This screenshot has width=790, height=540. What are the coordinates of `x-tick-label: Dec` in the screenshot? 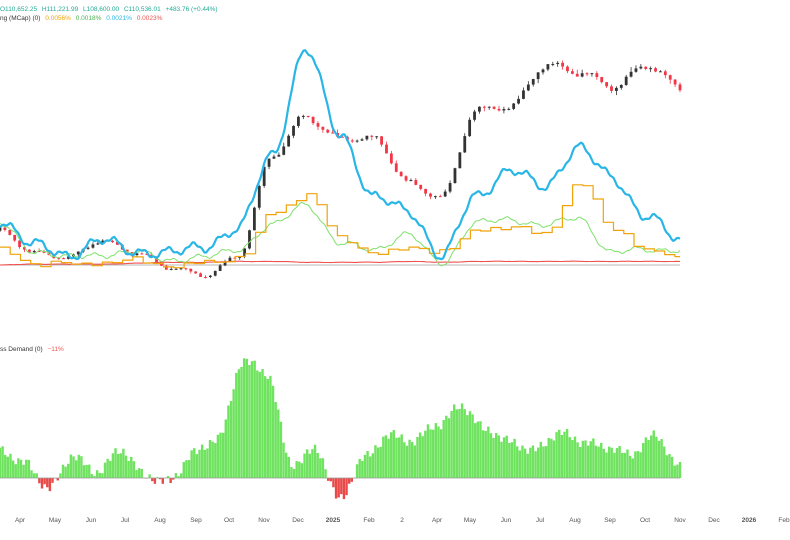 It's located at (714, 520).